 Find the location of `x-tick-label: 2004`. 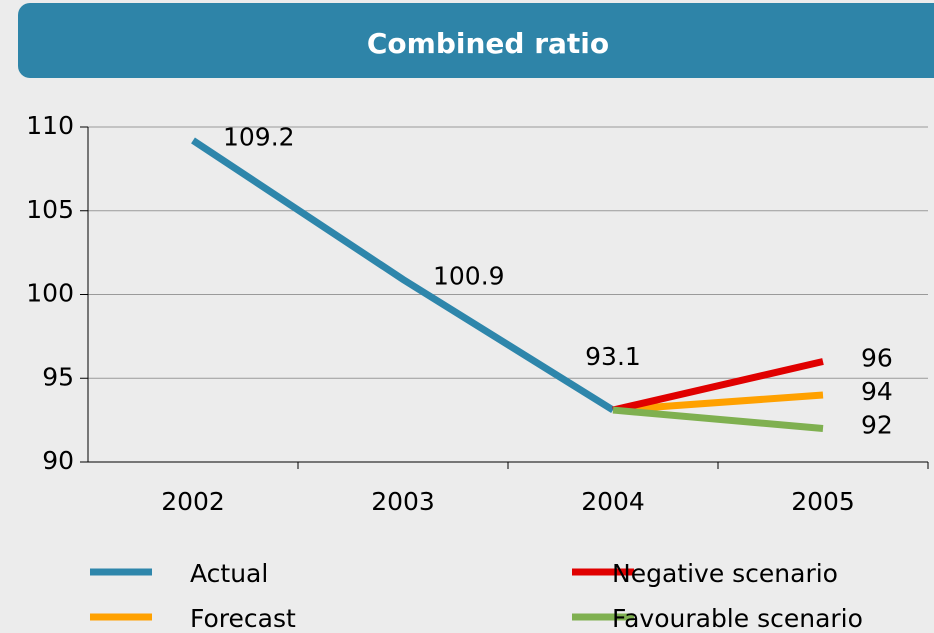

x-tick-label: 2004 is located at coordinates (613, 501).